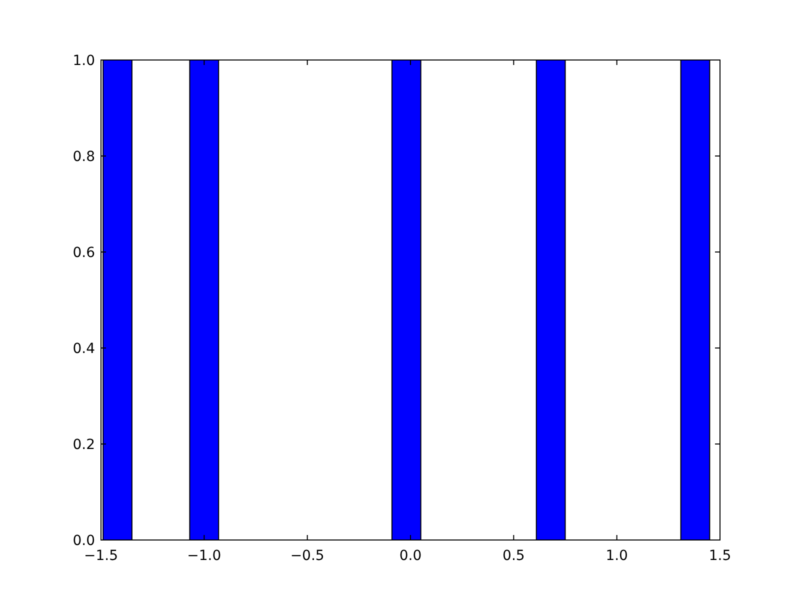 This screenshot has height=600, width=800. Describe the element at coordinates (204, 556) in the screenshot. I see `x-tick-label: −1.0` at that location.